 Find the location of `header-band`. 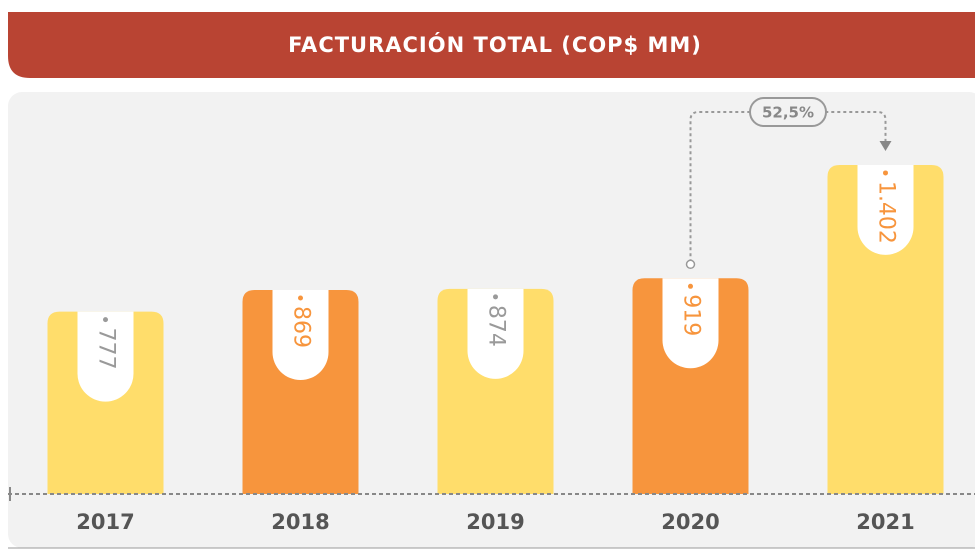

header-band is located at coordinates (491, 45).